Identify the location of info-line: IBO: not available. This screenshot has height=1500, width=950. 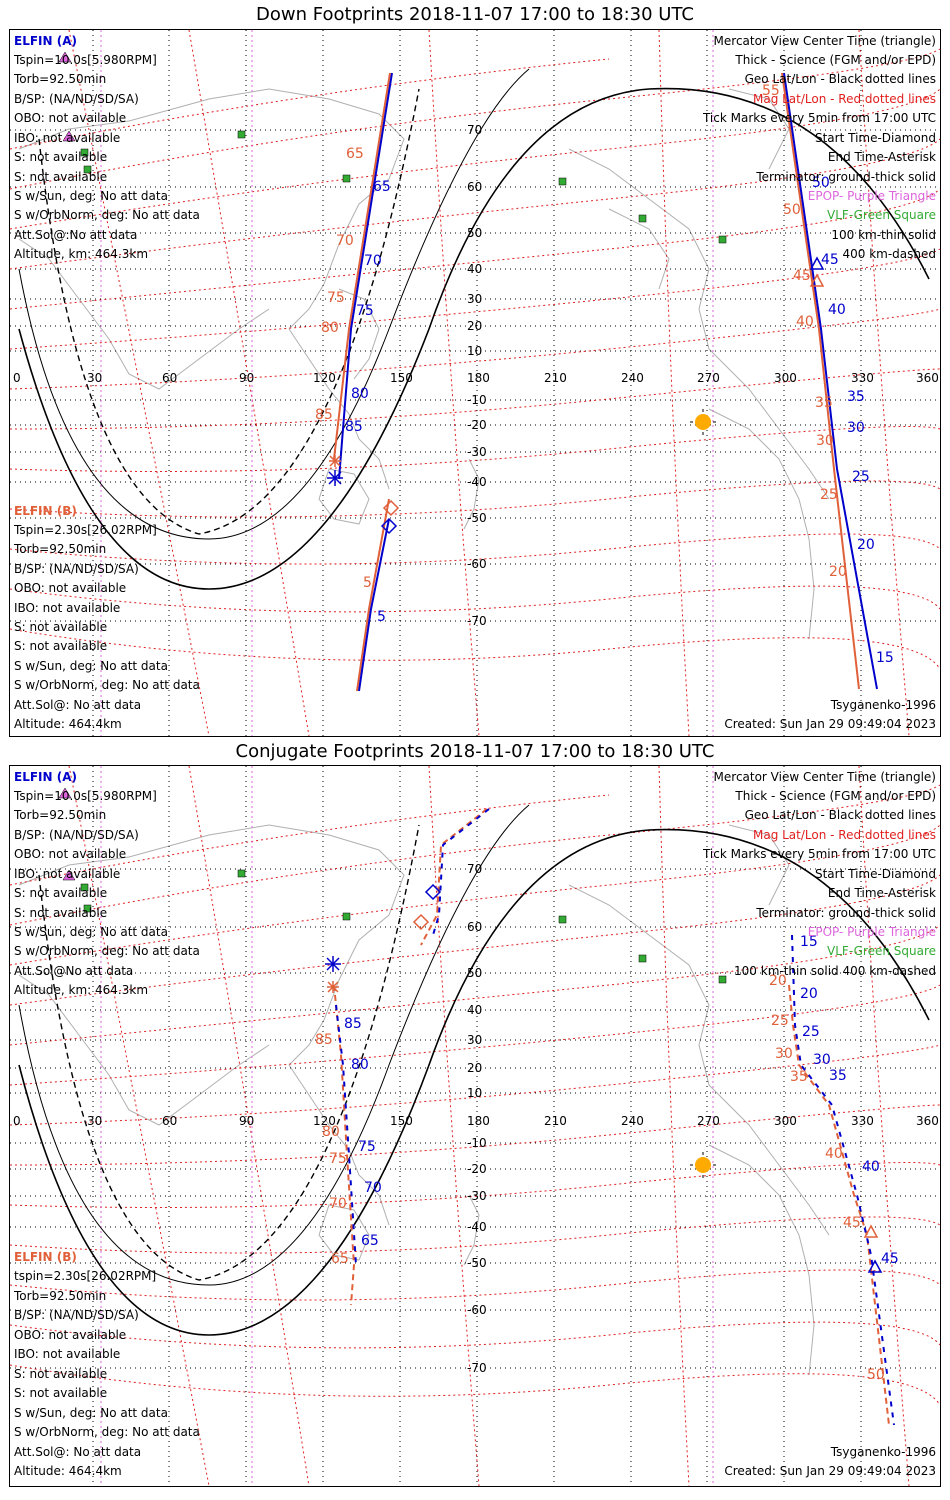
(67, 608).